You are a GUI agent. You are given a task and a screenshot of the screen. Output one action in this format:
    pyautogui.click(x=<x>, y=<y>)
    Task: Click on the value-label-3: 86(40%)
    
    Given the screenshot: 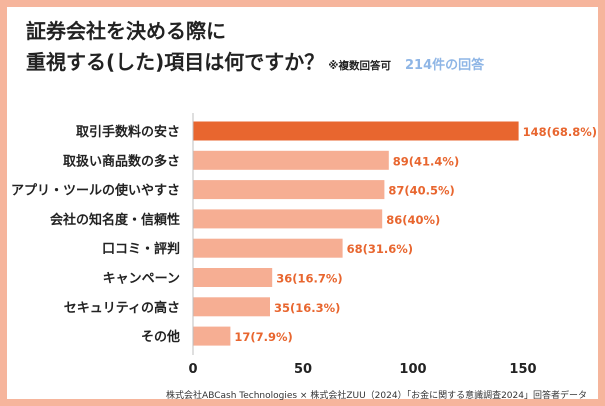 What is the action you would take?
    pyautogui.click(x=413, y=220)
    